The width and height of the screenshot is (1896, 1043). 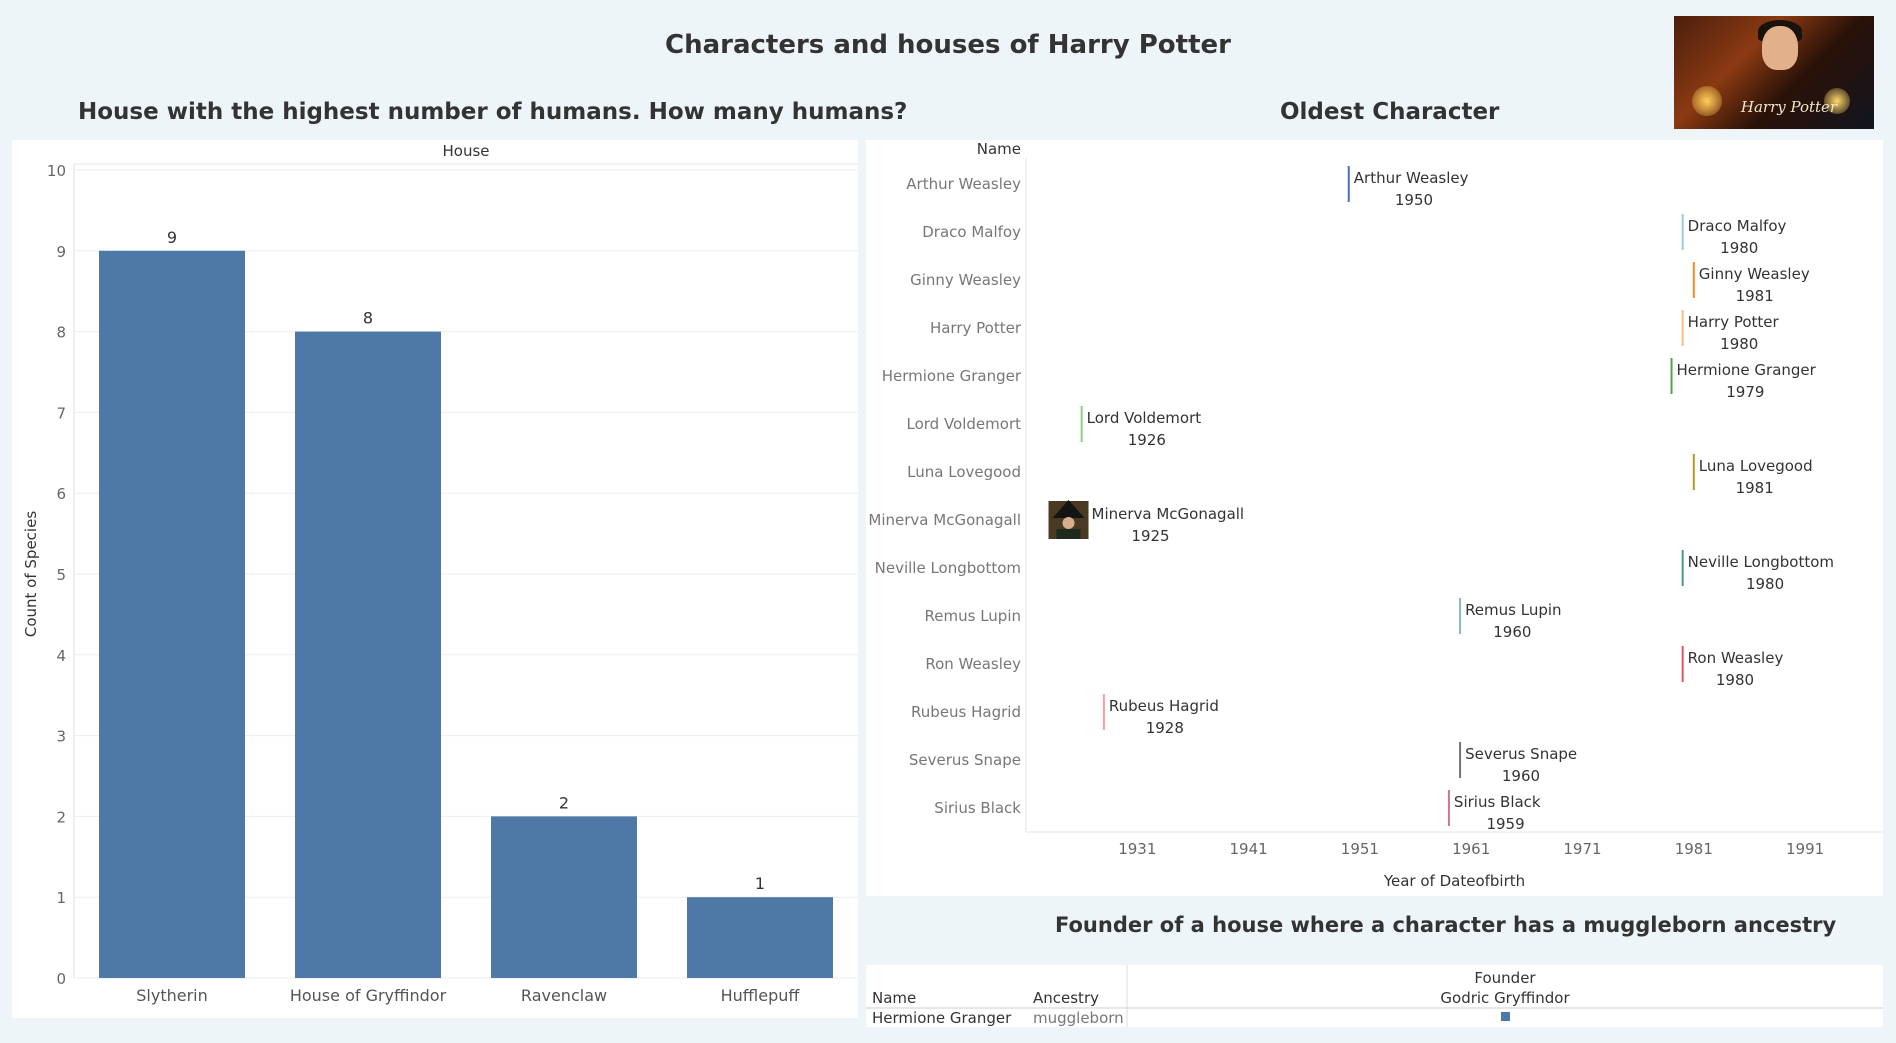 What do you see at coordinates (31, 574) in the screenshot?
I see `y-axis-label: Count of Species` at bounding box center [31, 574].